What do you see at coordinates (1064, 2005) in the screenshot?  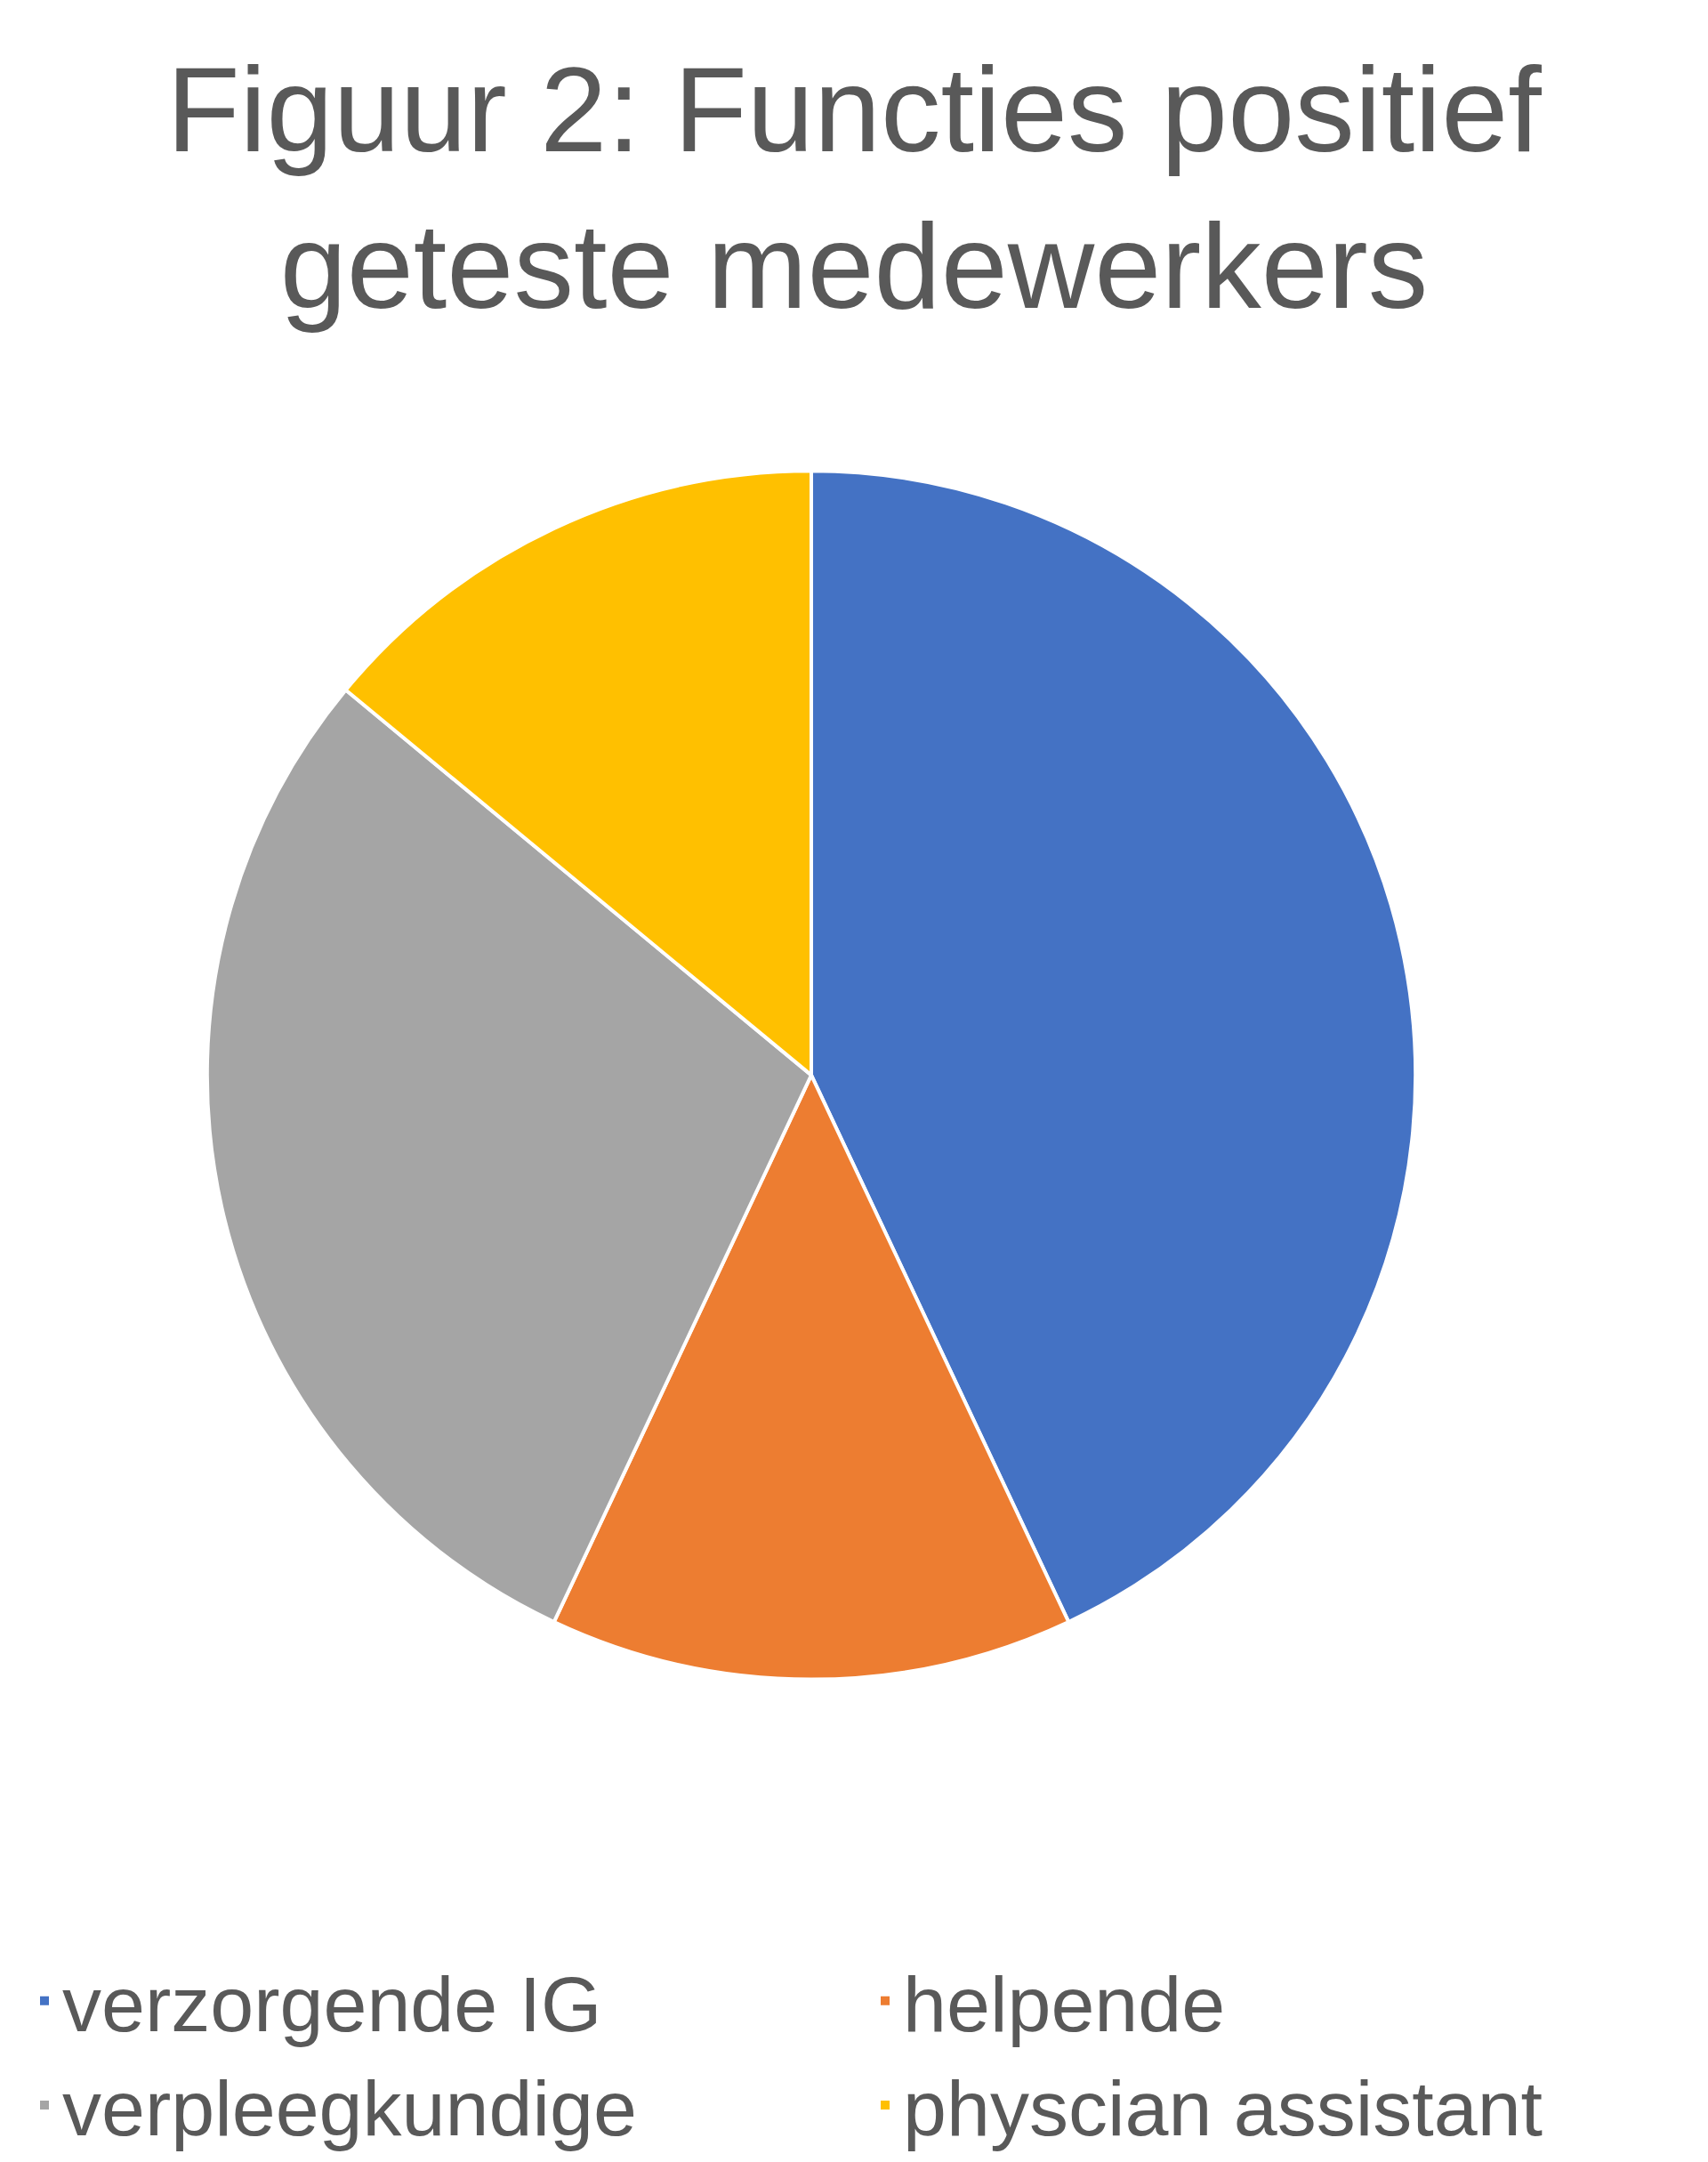 I see `legend-label: helpende` at bounding box center [1064, 2005].